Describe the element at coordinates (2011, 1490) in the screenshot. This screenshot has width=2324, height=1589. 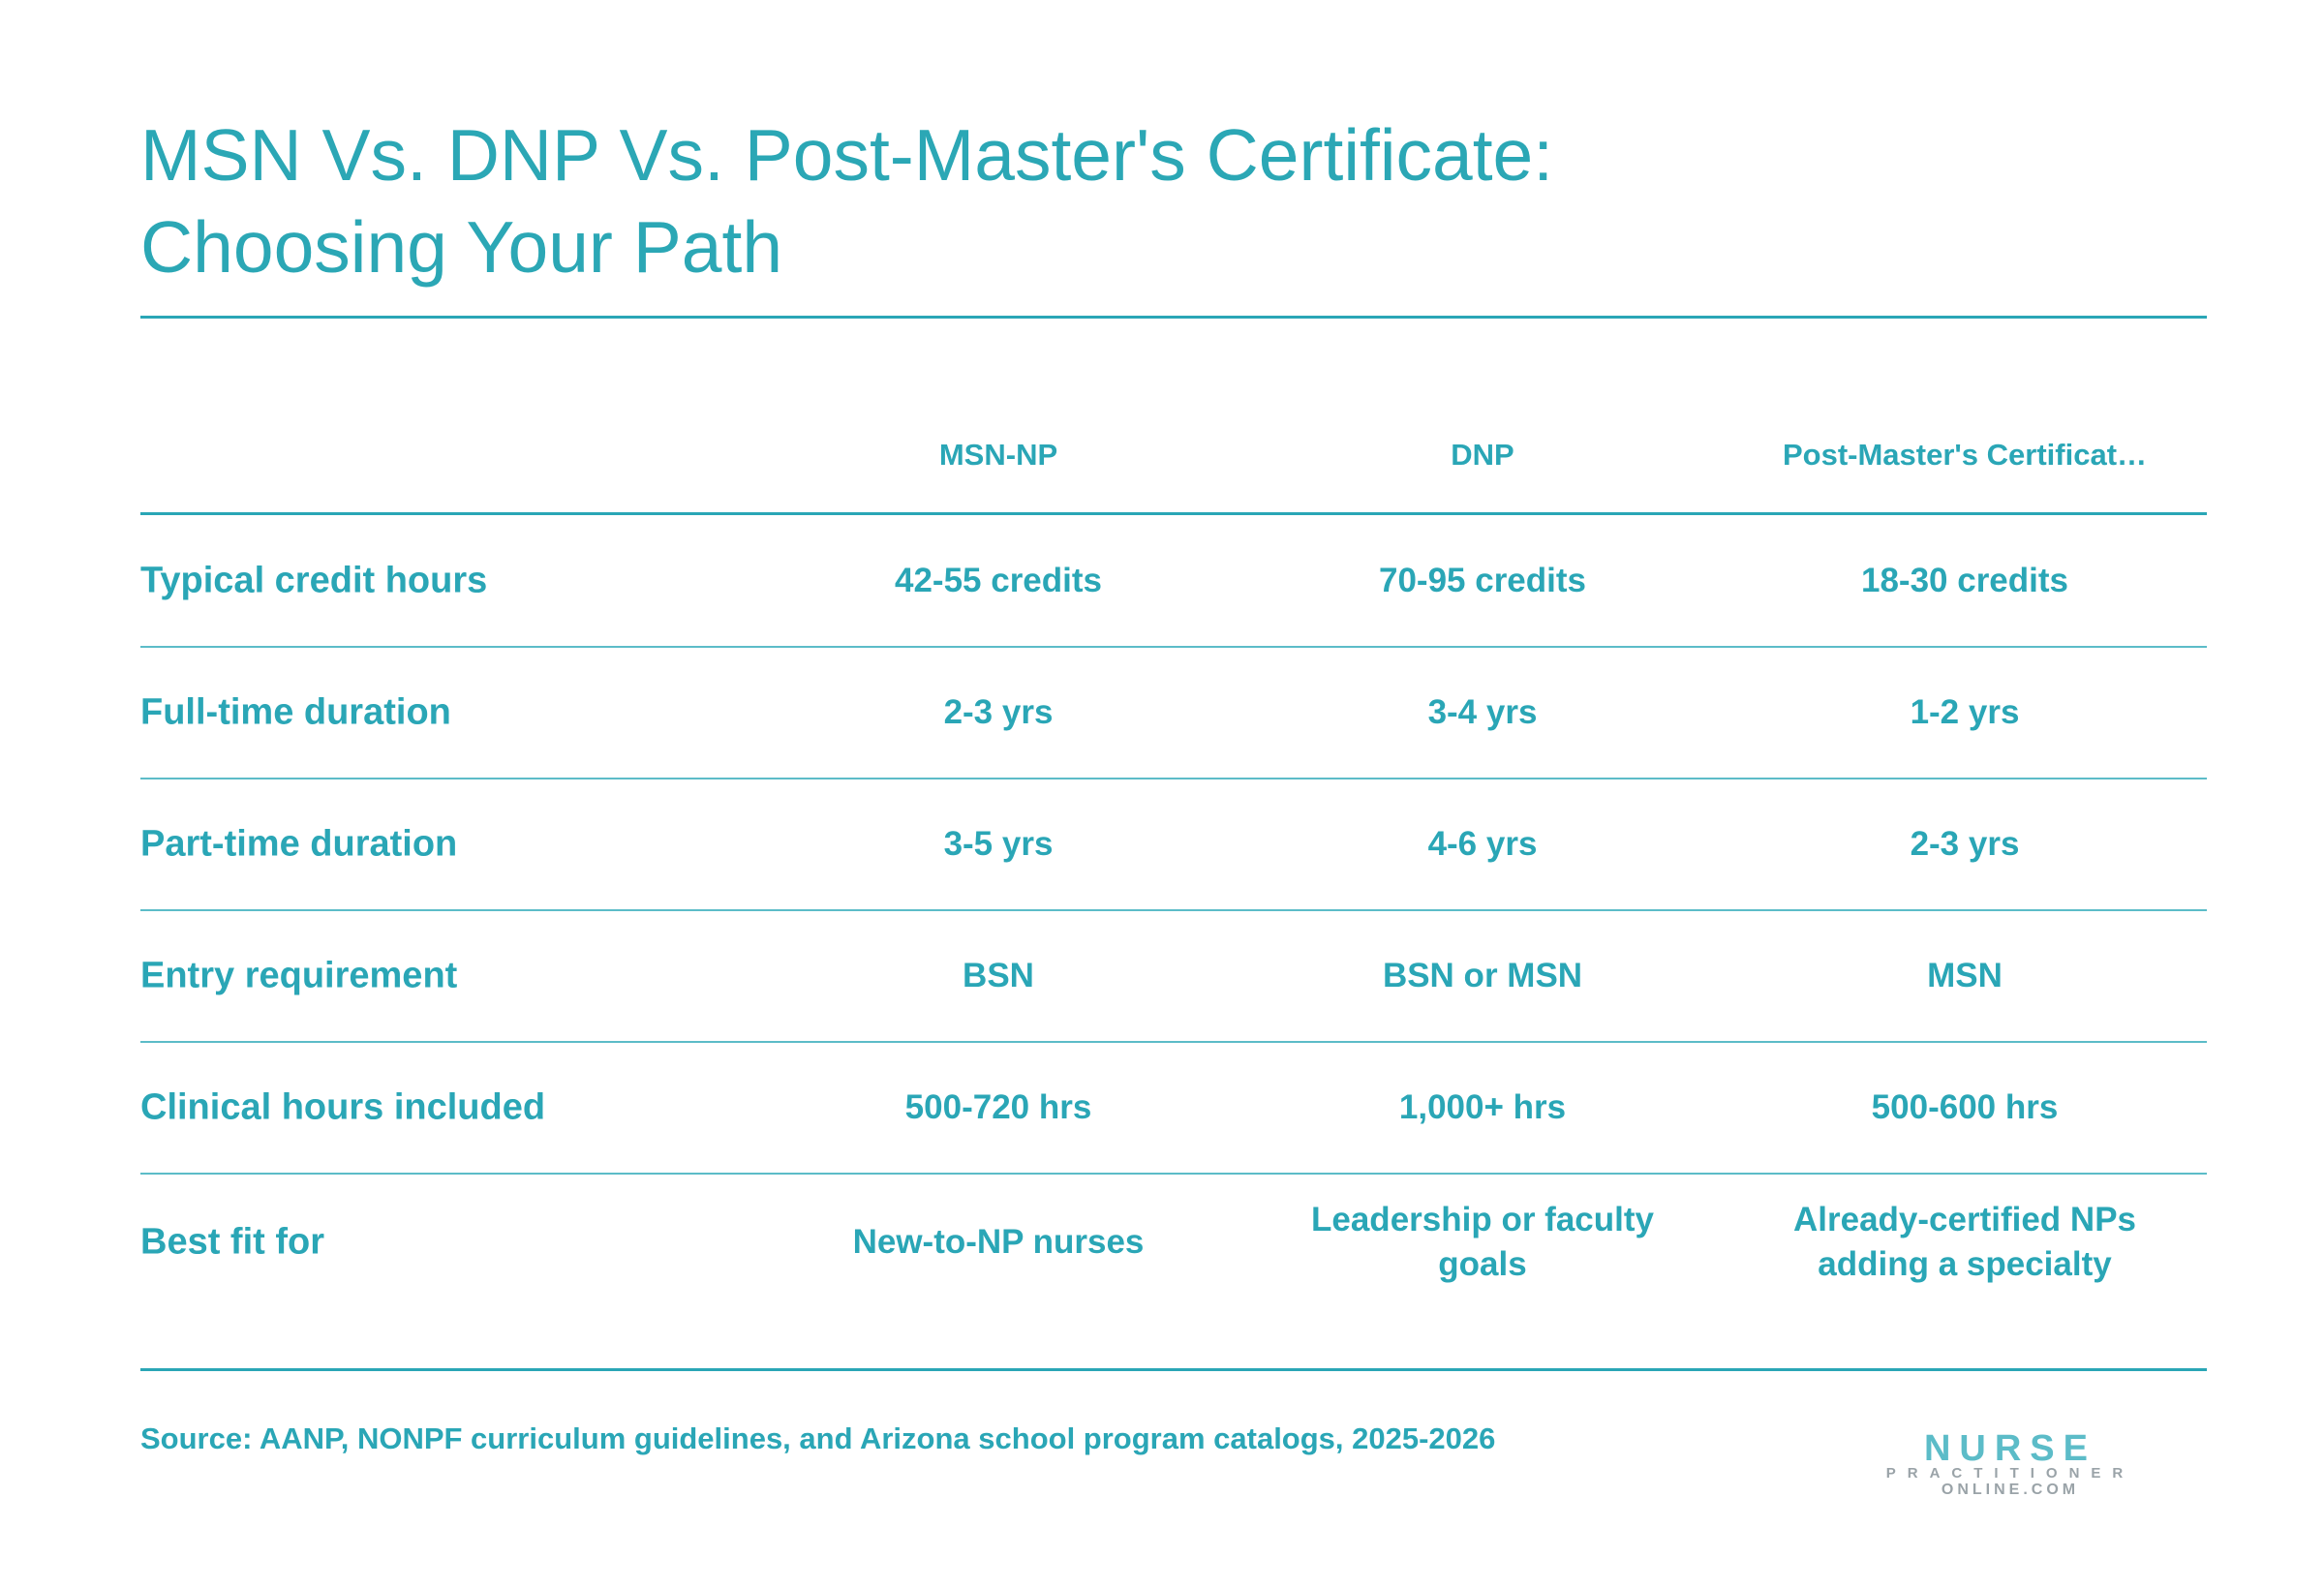
I see `logo-text: ONLINE.COM` at that location.